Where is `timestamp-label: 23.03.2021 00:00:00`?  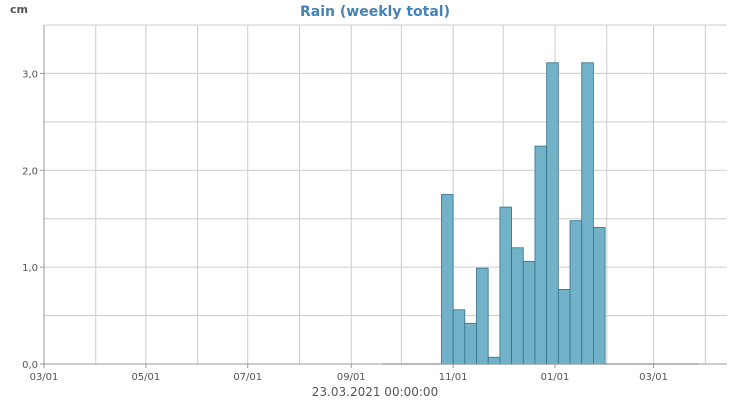 timestamp-label: 23.03.2021 00:00:00 is located at coordinates (375, 392).